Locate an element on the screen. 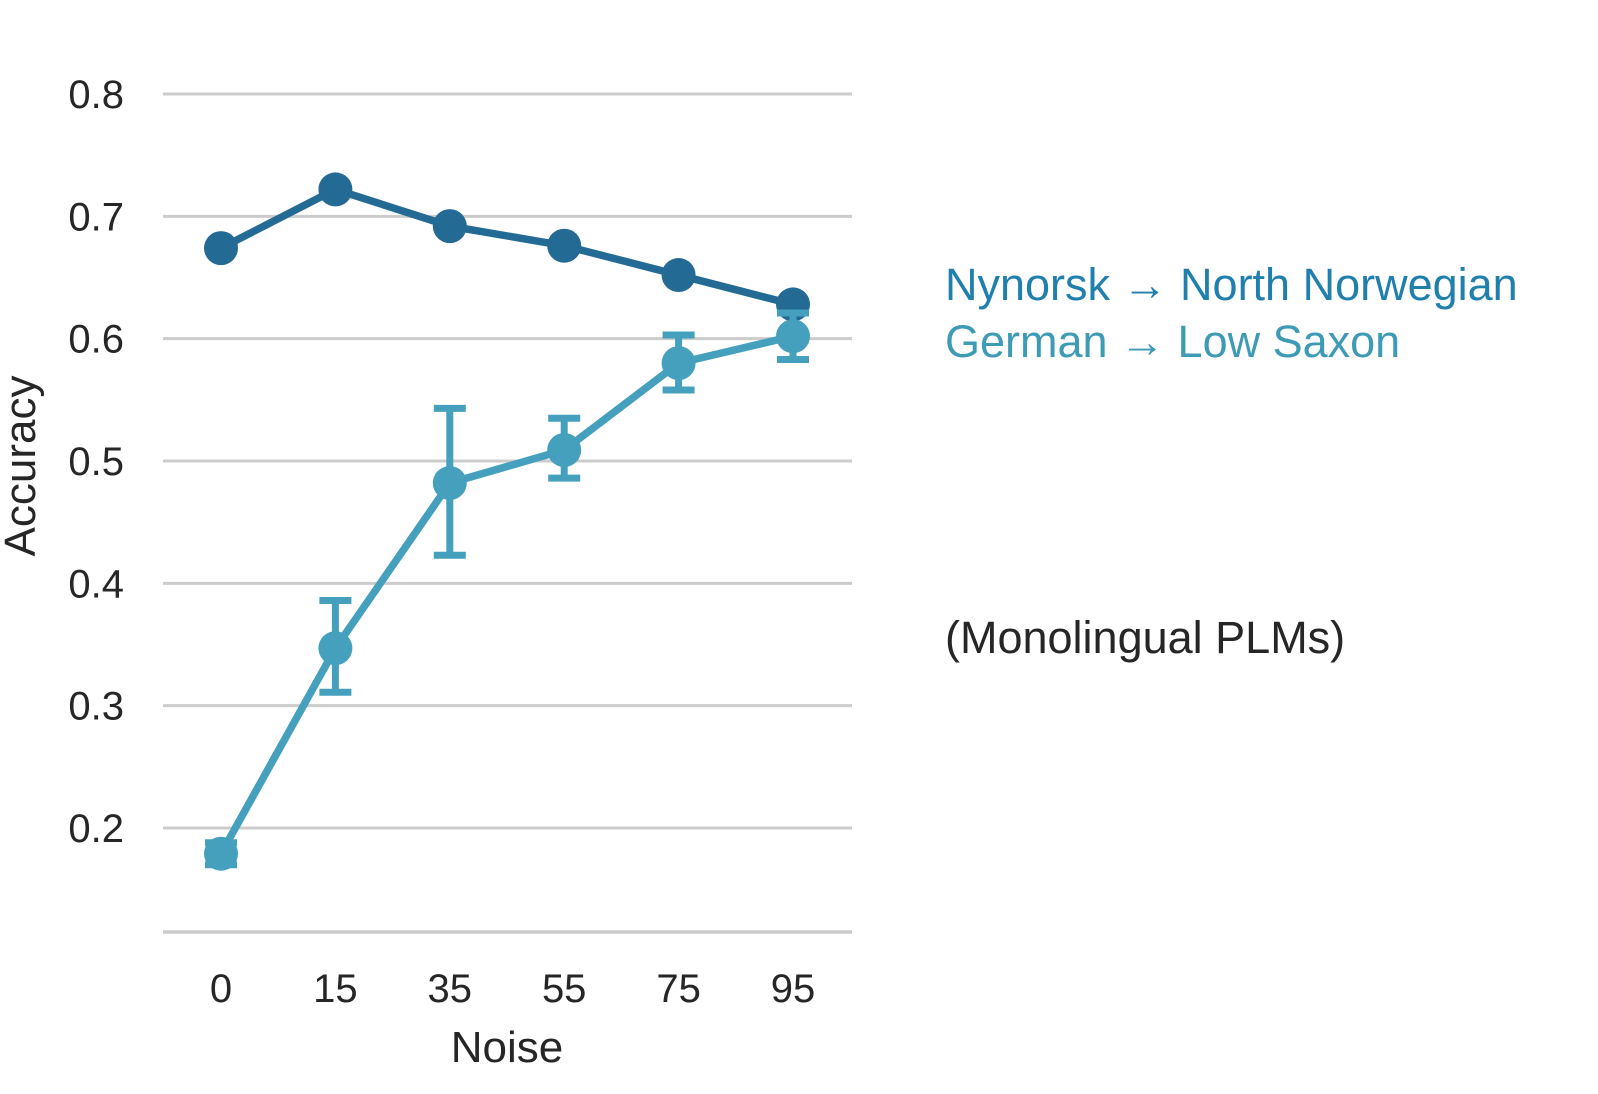 This screenshot has width=1598, height=1094. annotation-monolingual-plms: (Monolingual PLMs) is located at coordinates (1145, 637).